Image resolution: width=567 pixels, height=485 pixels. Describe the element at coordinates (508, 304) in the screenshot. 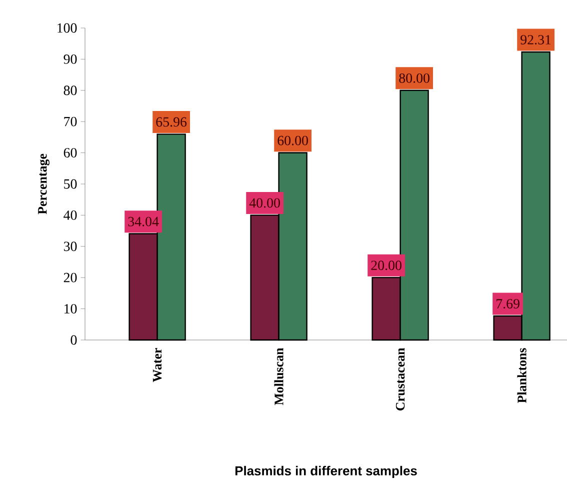

I see `data-label: 7.69` at that location.